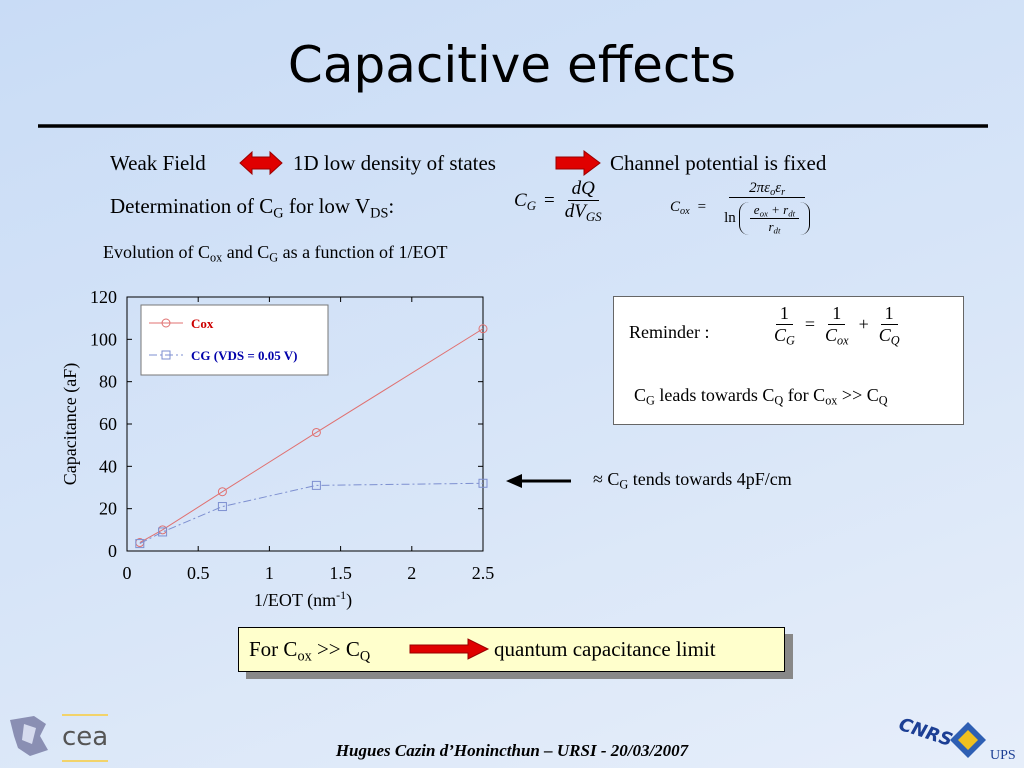 The height and width of the screenshot is (768, 1024). Describe the element at coordinates (575, 211) in the screenshot. I see `text: dV` at that location.